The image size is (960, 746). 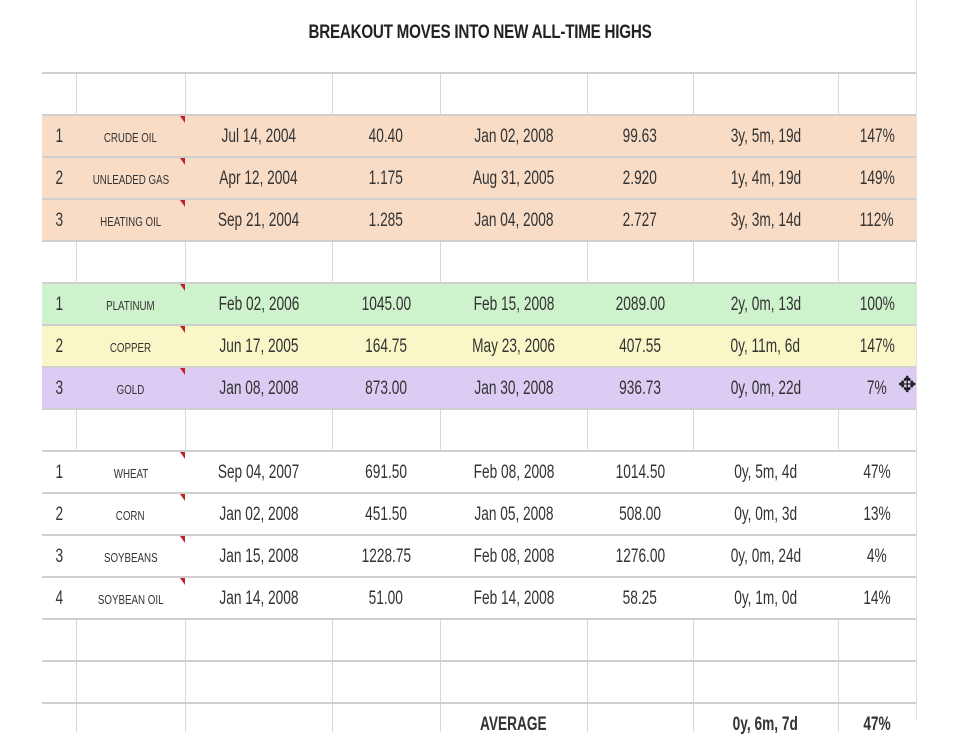 I want to click on high-price-cell: 2089.00, so click(x=640, y=304).